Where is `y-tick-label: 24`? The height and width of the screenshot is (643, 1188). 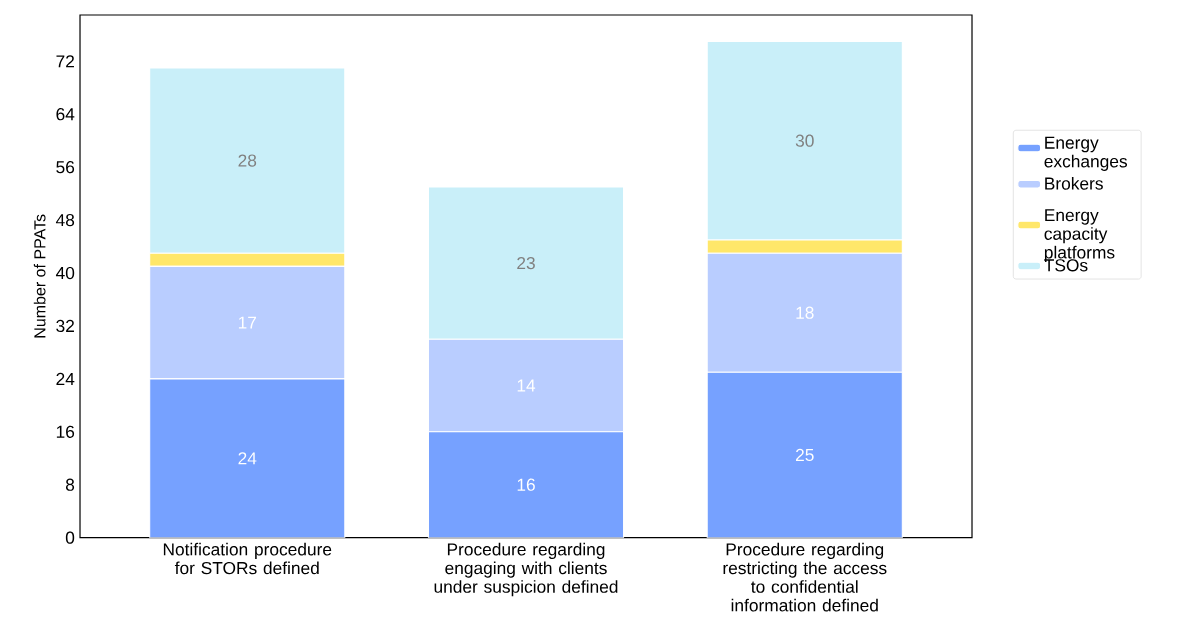
y-tick-label: 24 is located at coordinates (65, 379).